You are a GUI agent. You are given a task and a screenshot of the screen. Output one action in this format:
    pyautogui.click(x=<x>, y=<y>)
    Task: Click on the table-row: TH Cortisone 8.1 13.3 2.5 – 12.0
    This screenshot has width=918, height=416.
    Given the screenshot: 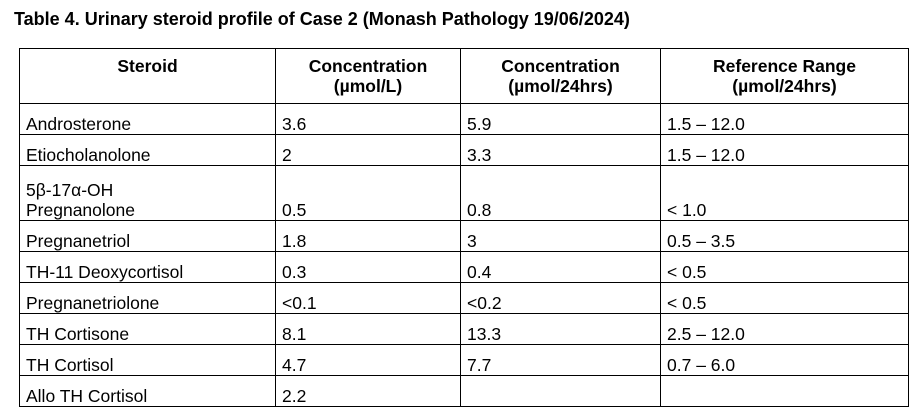 What is the action you would take?
    pyautogui.click(x=464, y=329)
    